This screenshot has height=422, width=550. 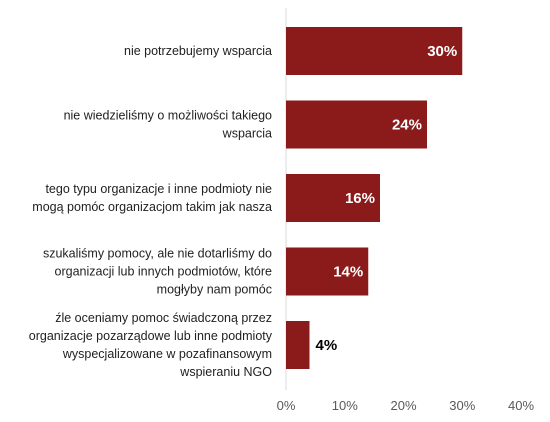 What do you see at coordinates (360, 198) in the screenshot?
I see `value-label-2: 16%` at bounding box center [360, 198].